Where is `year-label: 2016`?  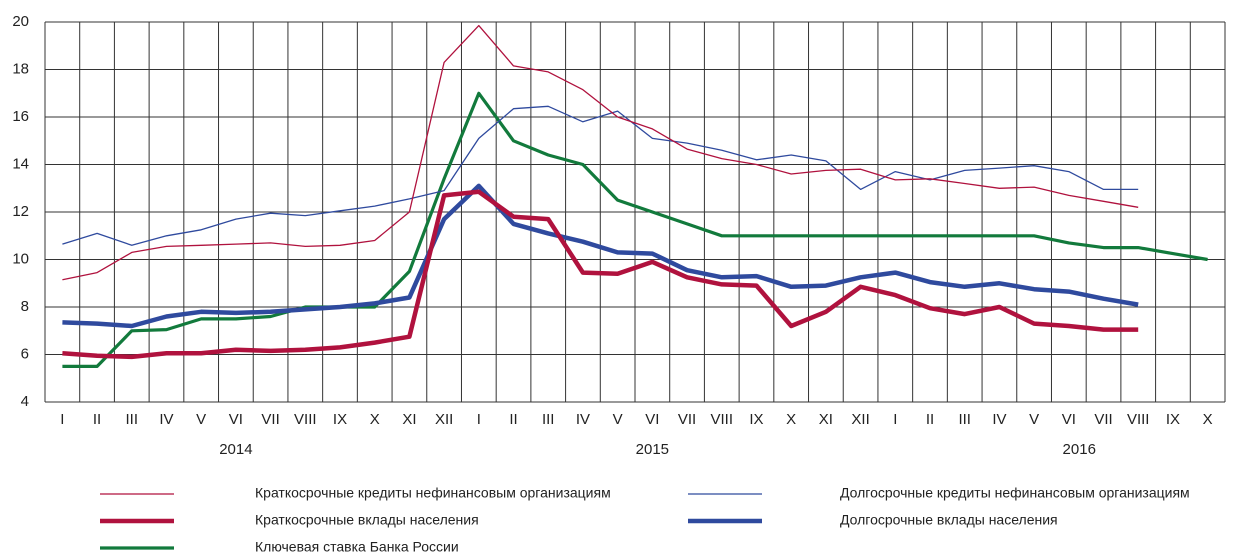 year-label: 2016 is located at coordinates (1079, 449).